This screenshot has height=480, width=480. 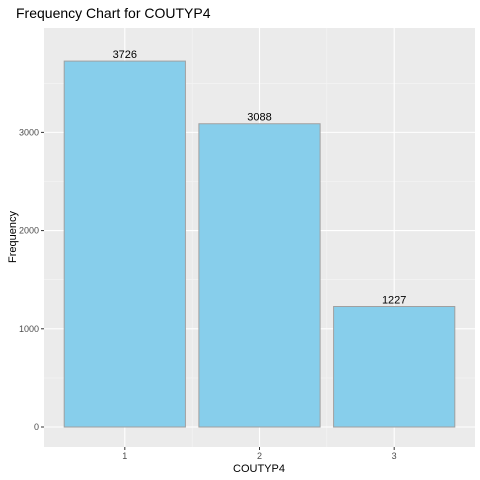 What do you see at coordinates (31, 279) in the screenshot?
I see `y-axis: 0 1000 2000 3000` at bounding box center [31, 279].